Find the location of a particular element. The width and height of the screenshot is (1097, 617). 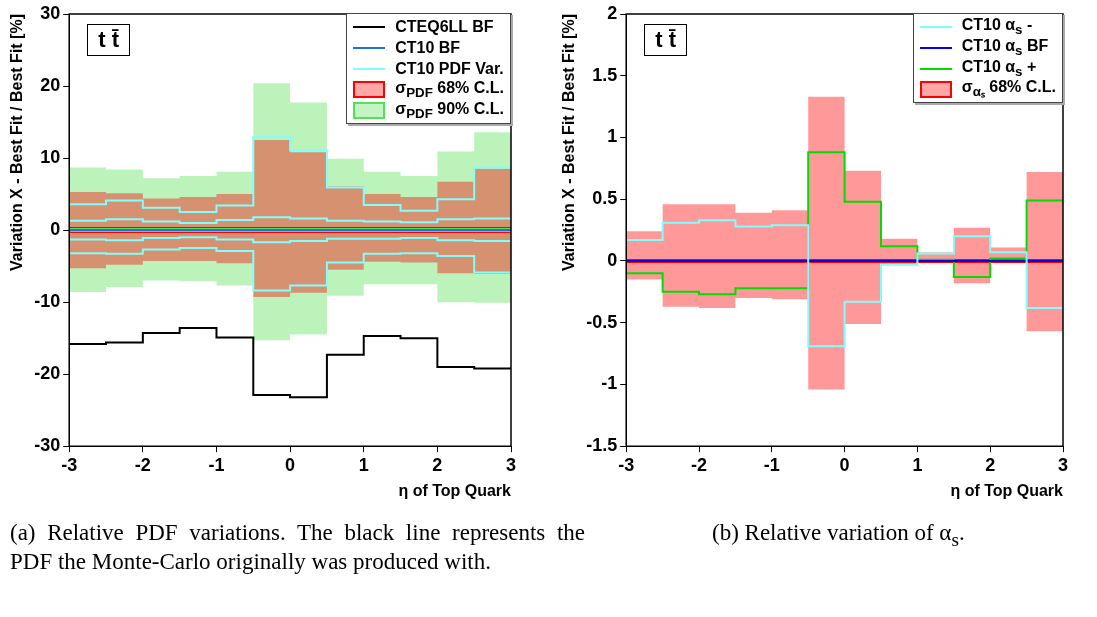

y-tick-label: 20 is located at coordinates (50, 85).